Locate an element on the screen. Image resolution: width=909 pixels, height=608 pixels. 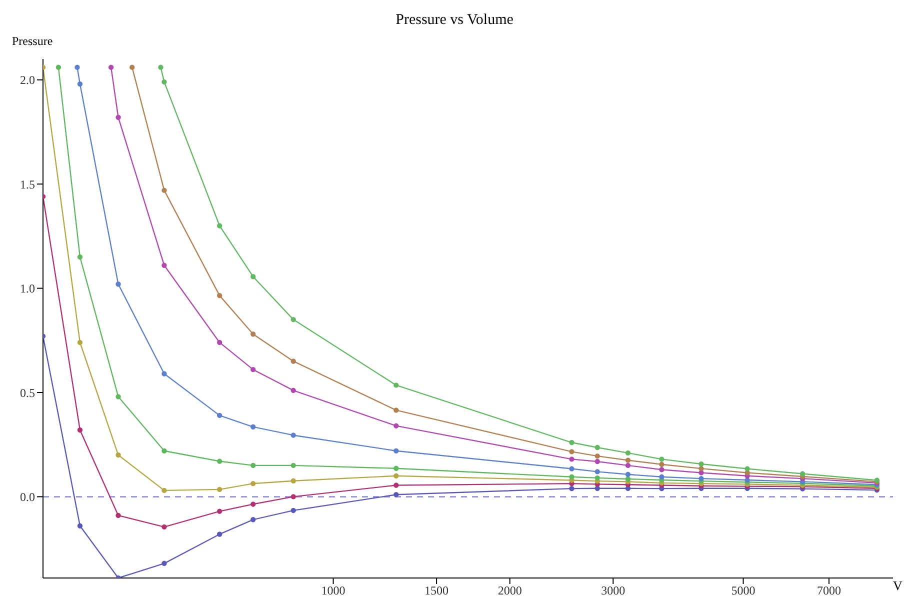
chart-title: Pressure vs Volume is located at coordinates (454, 20).